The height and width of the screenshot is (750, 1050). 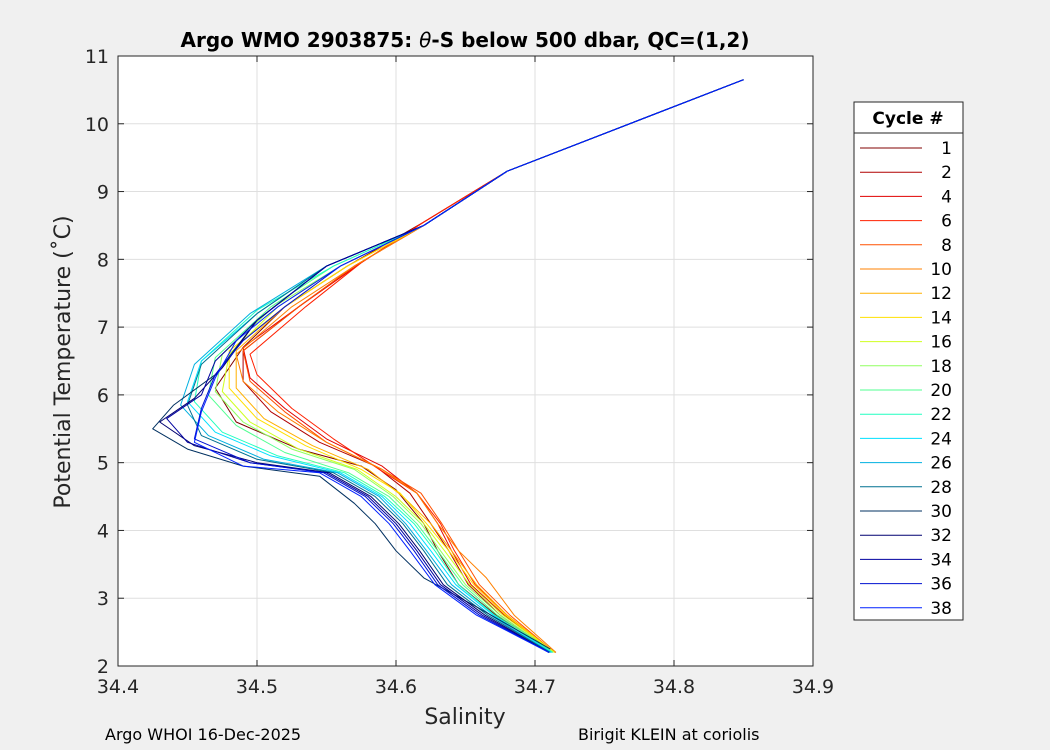 What do you see at coordinates (941, 439) in the screenshot?
I see `legend-label-cycle-24: 24` at bounding box center [941, 439].